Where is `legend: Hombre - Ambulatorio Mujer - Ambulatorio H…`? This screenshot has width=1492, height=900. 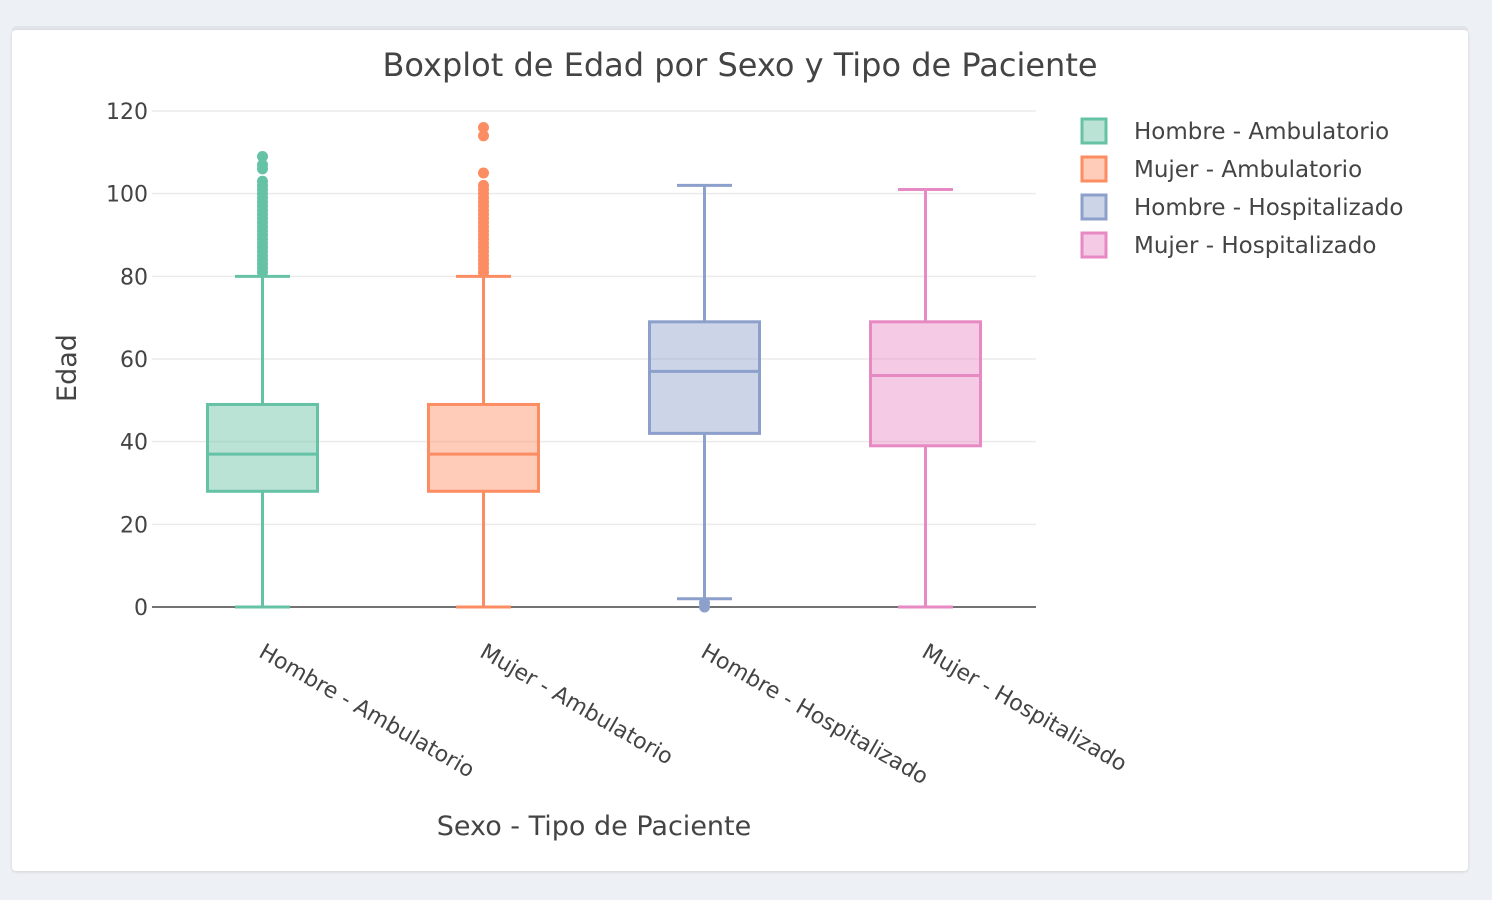
legend: Hombre - Ambulatorio Mujer - Ambulatorio H… is located at coordinates (1241, 188).